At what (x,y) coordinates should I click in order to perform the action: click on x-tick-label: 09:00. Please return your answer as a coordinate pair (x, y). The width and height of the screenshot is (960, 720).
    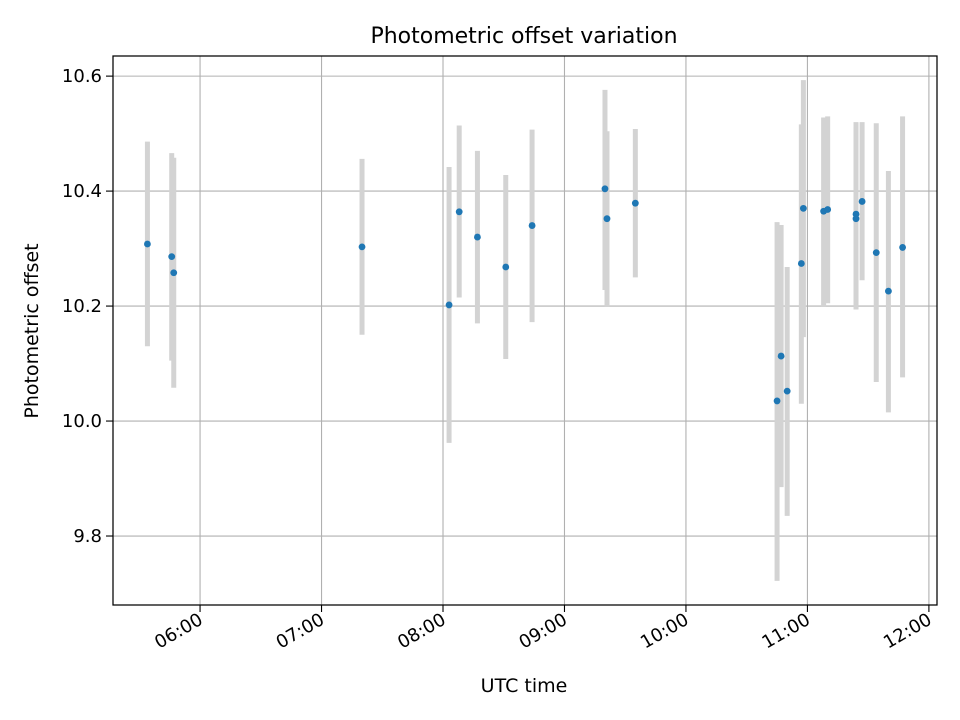
    Looking at the image, I should click on (543, 631).